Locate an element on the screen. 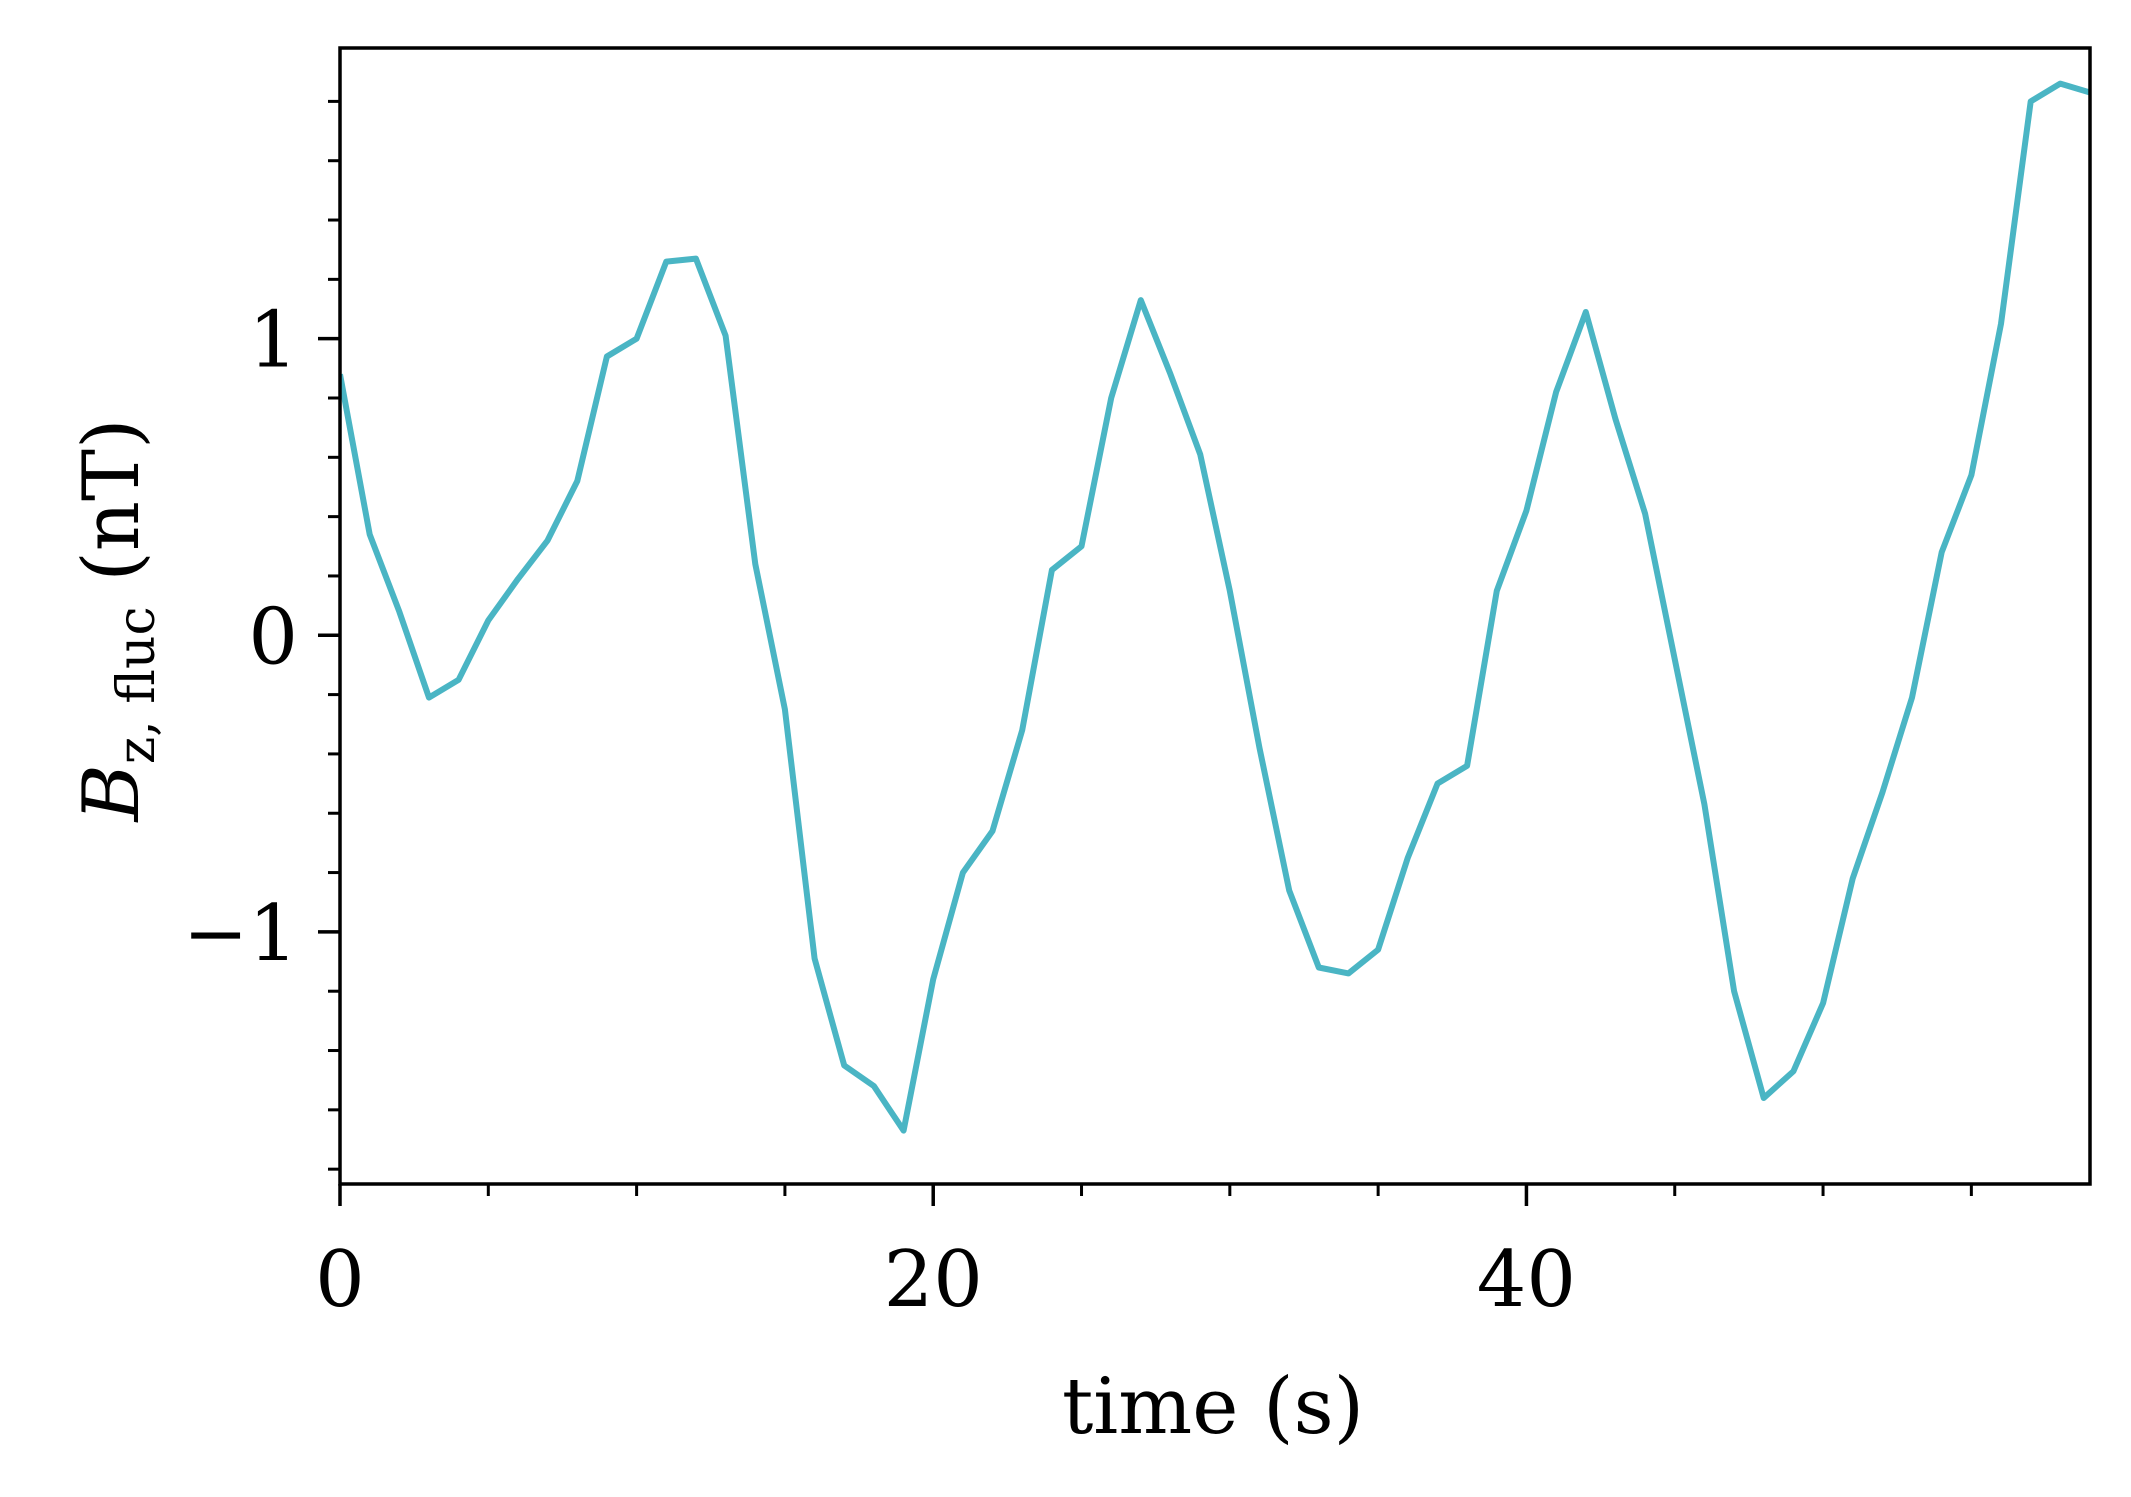 This screenshot has height=1497, width=2131. x-tick-label: 40 is located at coordinates (1526, 1280).